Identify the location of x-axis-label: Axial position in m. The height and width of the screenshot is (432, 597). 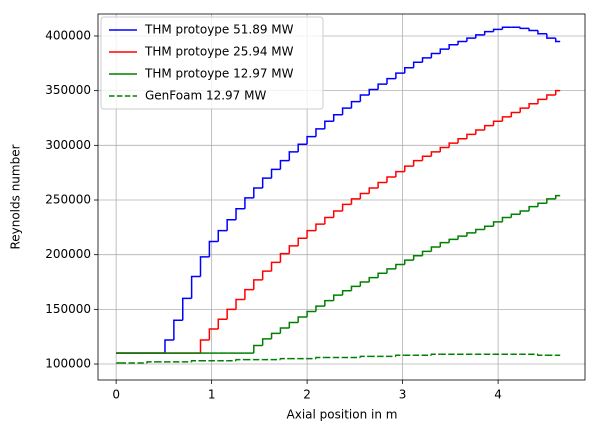
(342, 415).